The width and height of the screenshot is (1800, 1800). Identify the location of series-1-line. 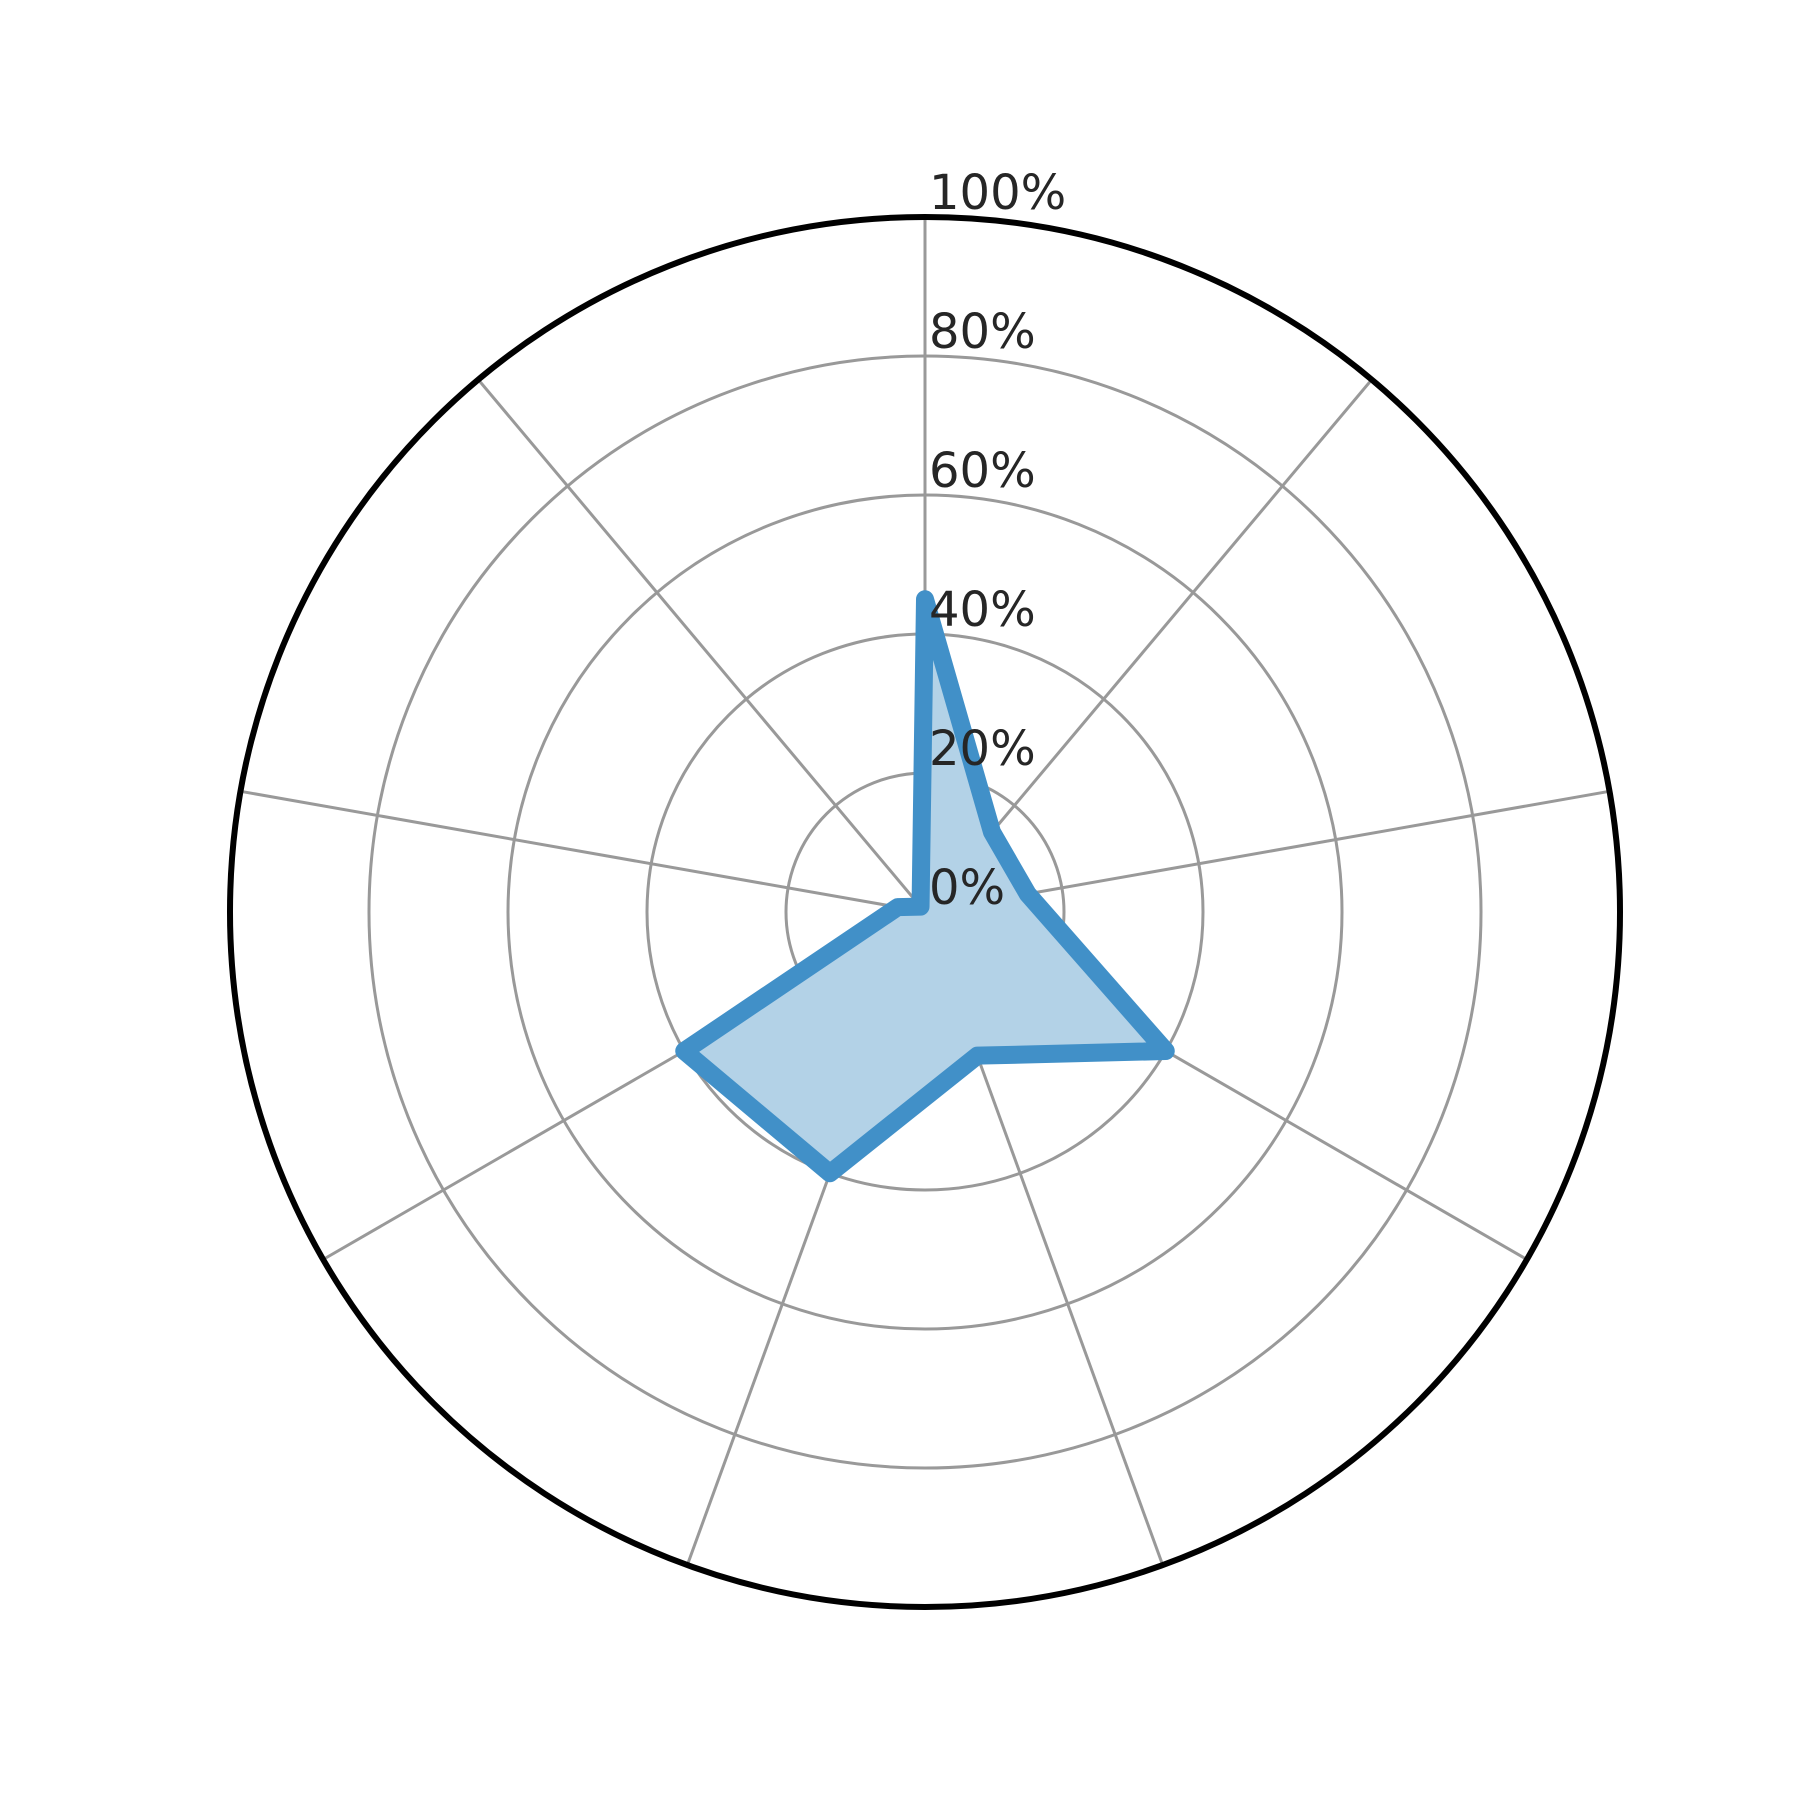
(925, 886).